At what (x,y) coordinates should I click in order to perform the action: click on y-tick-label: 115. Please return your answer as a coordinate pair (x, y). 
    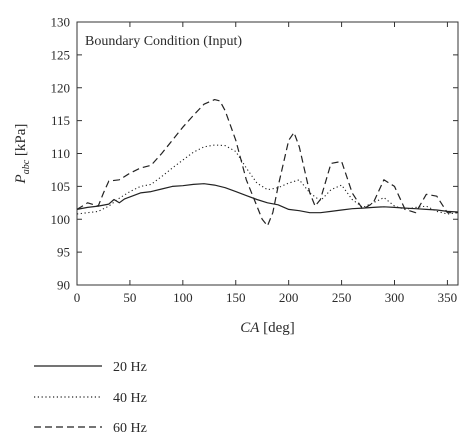
    Looking at the image, I should click on (60, 120).